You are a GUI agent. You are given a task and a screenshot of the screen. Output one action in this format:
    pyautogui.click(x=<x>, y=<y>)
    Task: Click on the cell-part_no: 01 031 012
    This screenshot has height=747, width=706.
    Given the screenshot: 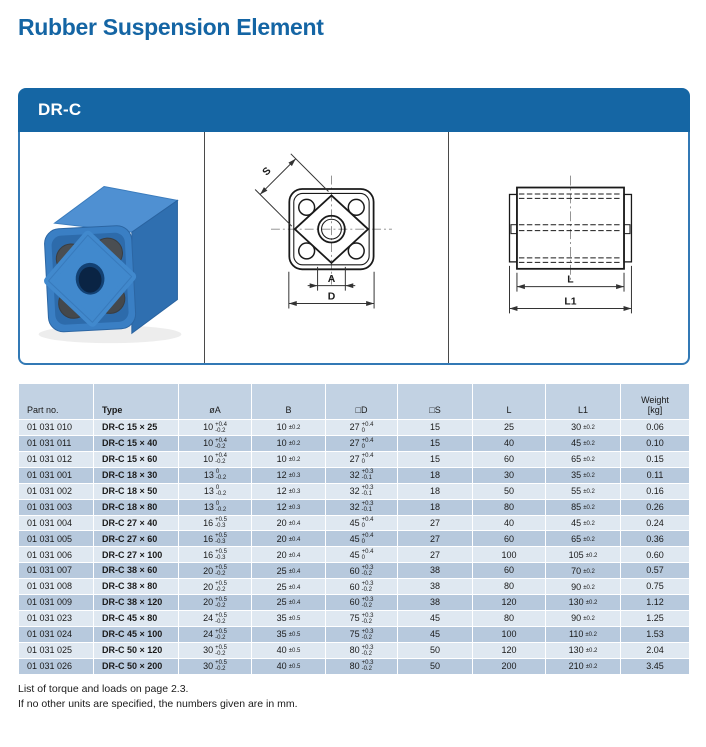 What is the action you would take?
    pyautogui.click(x=56, y=459)
    